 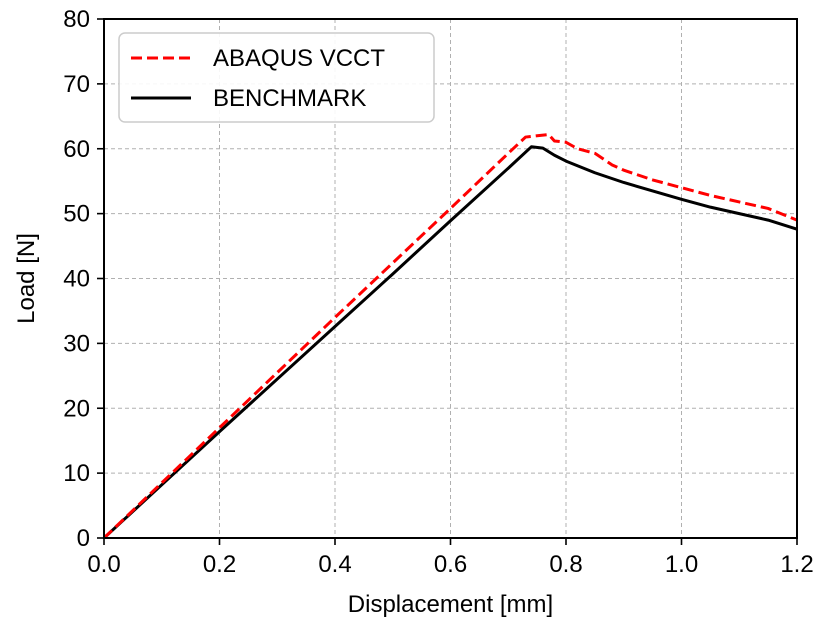 I want to click on y-tick-label: 70, so click(x=76, y=84).